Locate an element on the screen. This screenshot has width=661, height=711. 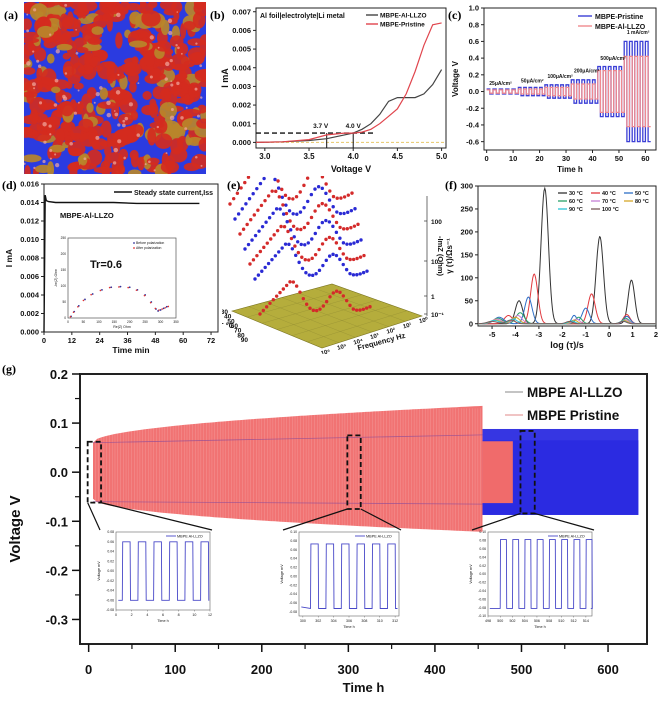
legend-label: MBPE-Pristine is located at coordinates (619, 17).